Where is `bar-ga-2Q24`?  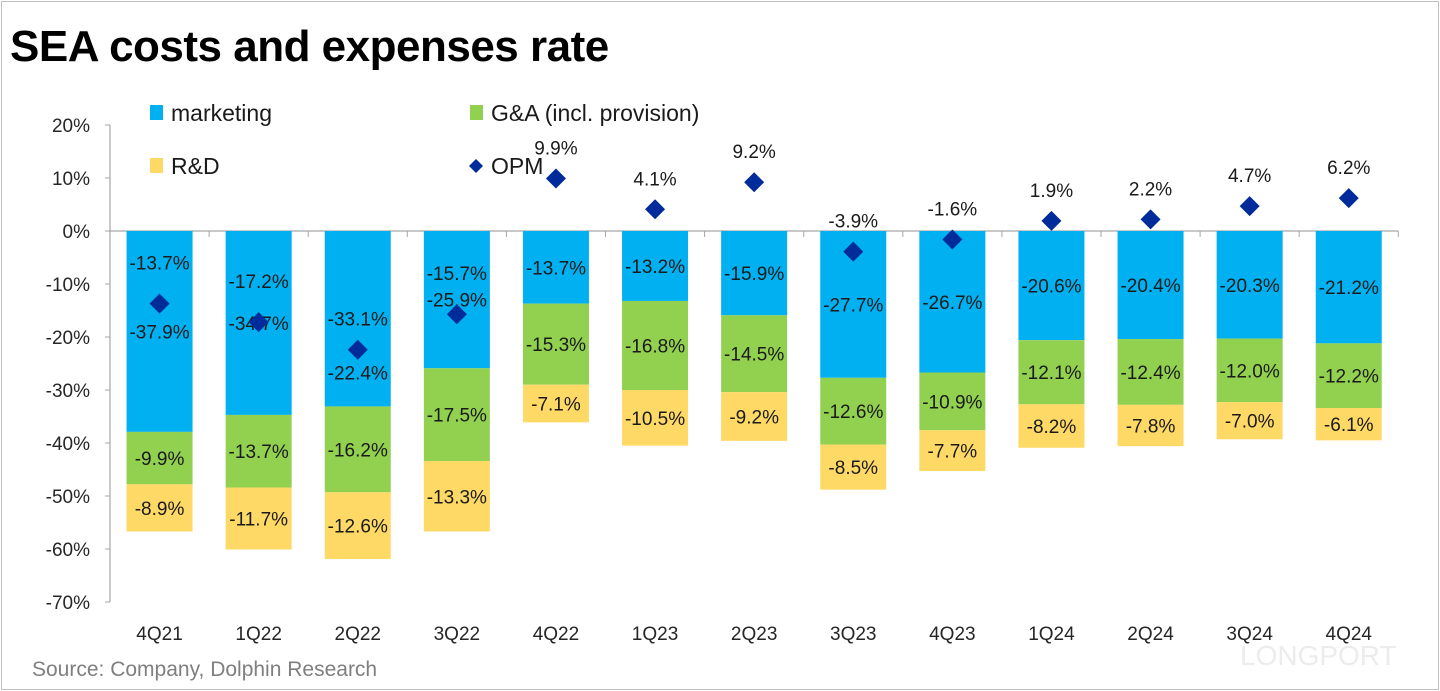
bar-ga-2Q24 is located at coordinates (1150, 372).